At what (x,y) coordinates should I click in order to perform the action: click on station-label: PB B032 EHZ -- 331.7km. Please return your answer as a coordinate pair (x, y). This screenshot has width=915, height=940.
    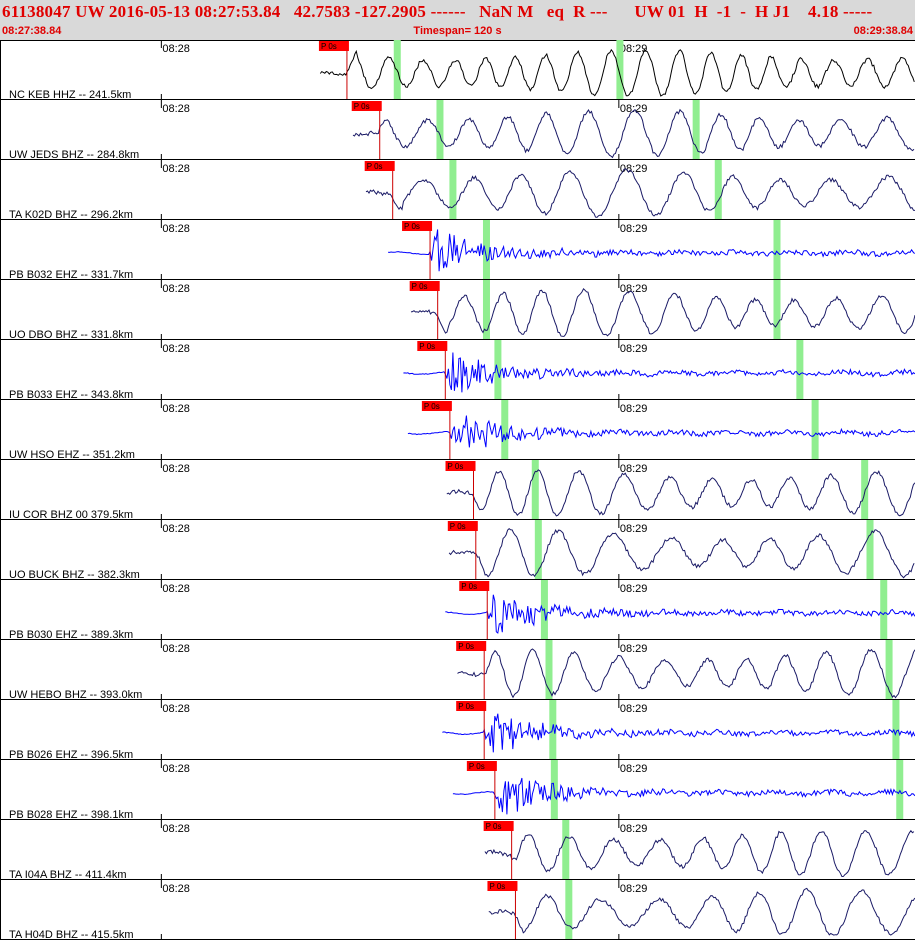
    Looking at the image, I should click on (71, 275).